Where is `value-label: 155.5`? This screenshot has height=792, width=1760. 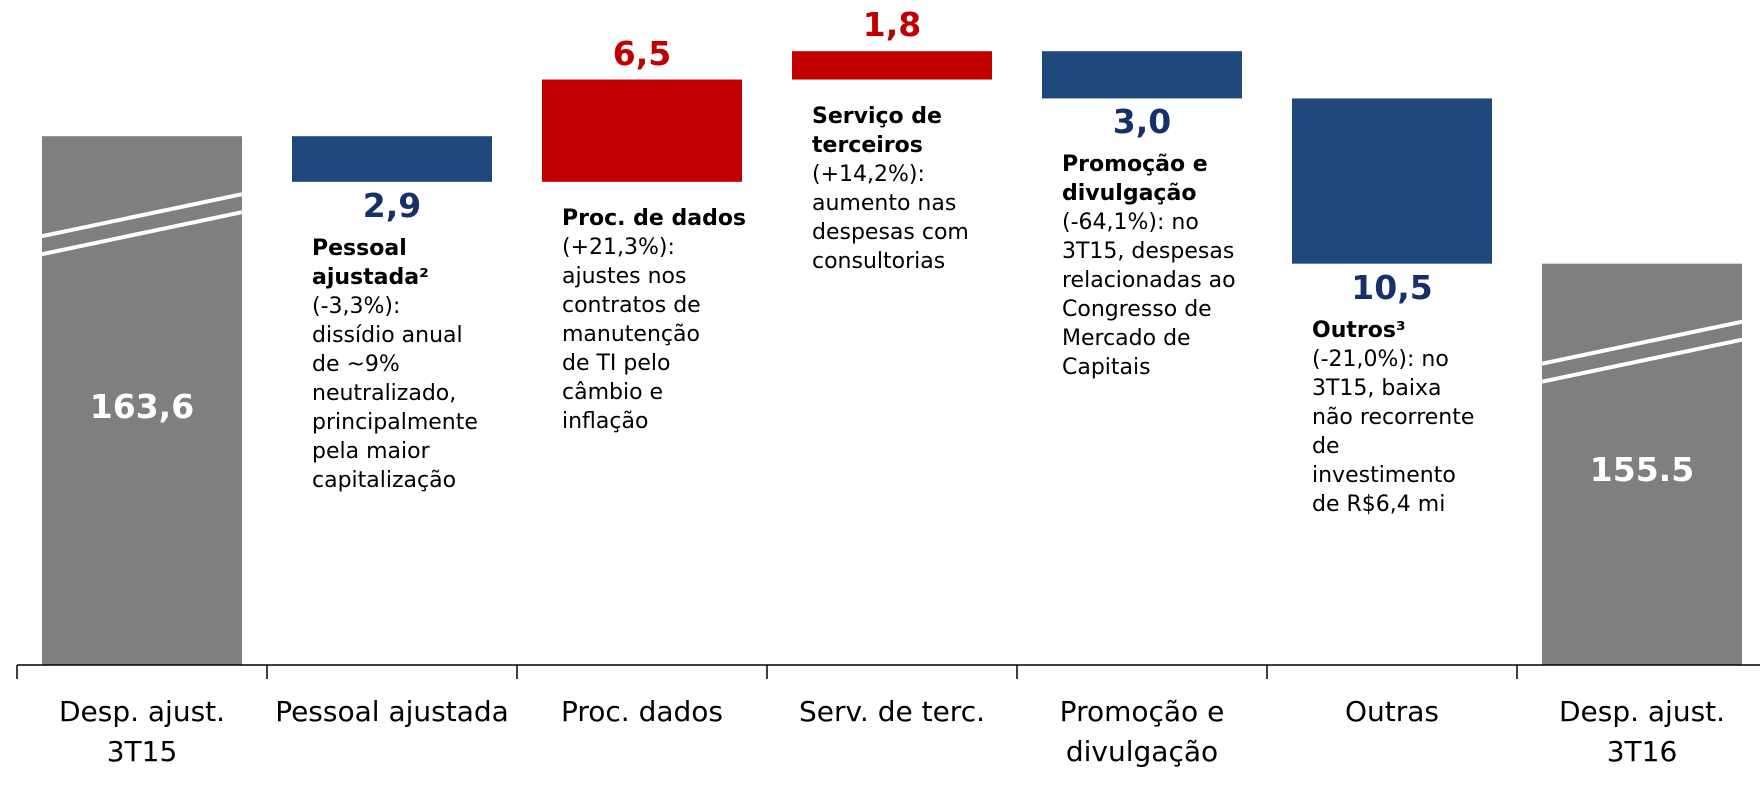 value-label: 155.5 is located at coordinates (1642, 470).